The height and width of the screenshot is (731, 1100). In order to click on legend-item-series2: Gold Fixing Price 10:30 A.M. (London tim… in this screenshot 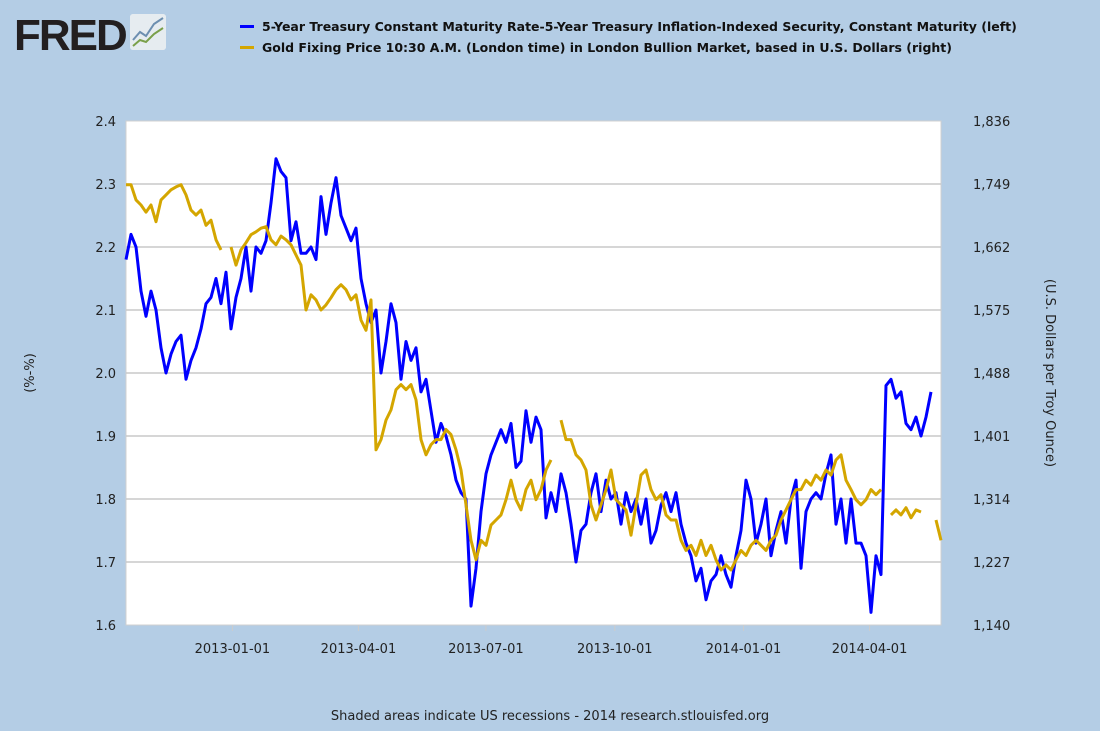, I will do `click(630, 47)`.